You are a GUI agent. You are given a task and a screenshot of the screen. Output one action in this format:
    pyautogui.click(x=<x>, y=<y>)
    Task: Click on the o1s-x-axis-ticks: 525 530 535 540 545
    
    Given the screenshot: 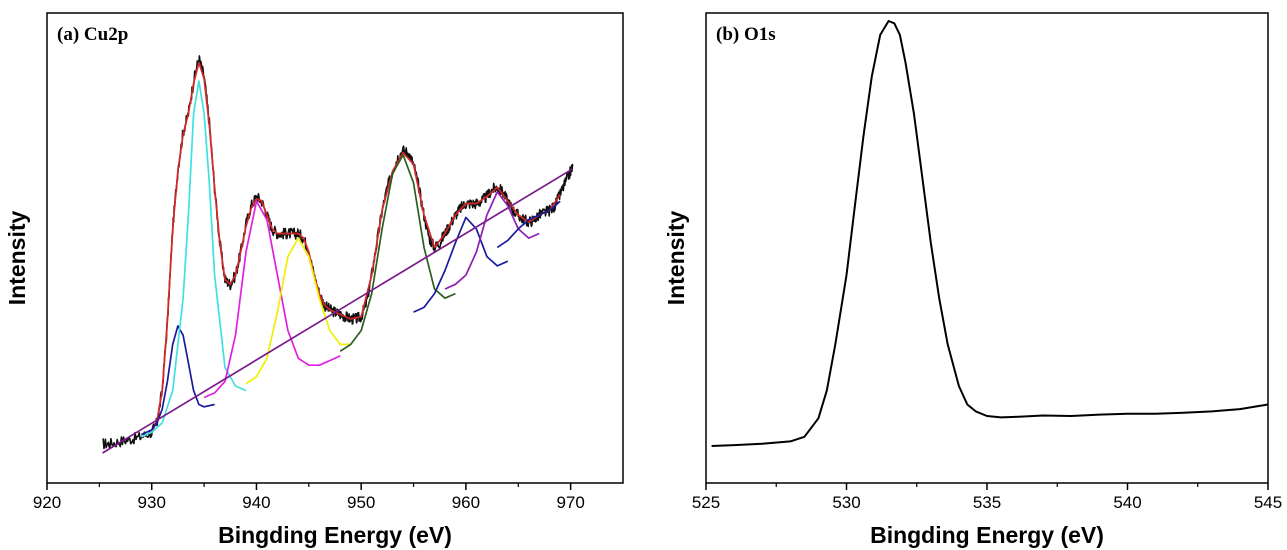 What is the action you would take?
    pyautogui.click(x=987, y=497)
    